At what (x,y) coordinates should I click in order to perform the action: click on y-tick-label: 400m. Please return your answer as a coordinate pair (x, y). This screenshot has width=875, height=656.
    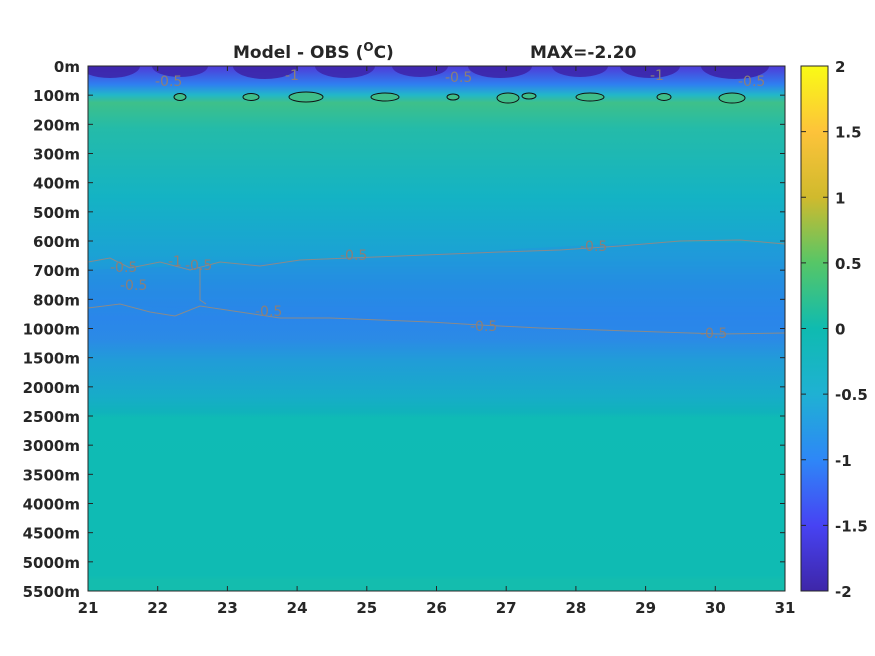
    Looking at the image, I should click on (56, 184).